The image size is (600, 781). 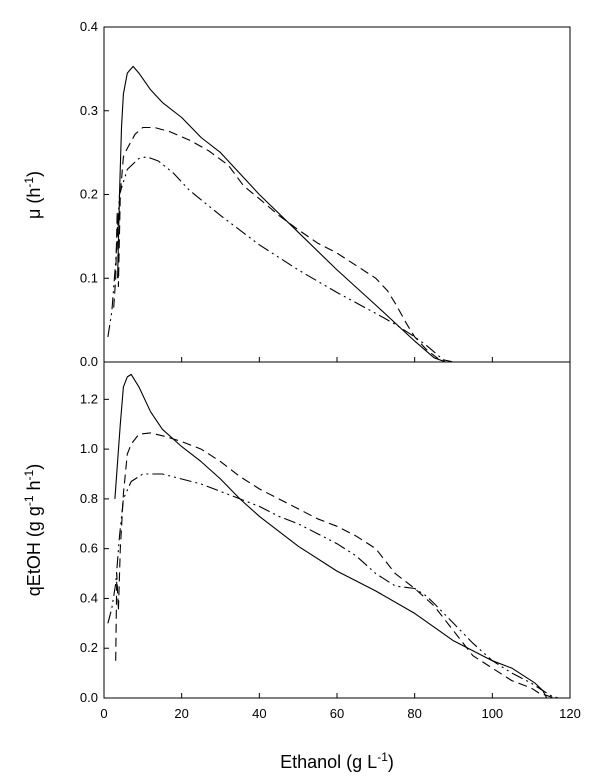 What do you see at coordinates (259, 713) in the screenshot?
I see `x-tick-label: 40` at bounding box center [259, 713].